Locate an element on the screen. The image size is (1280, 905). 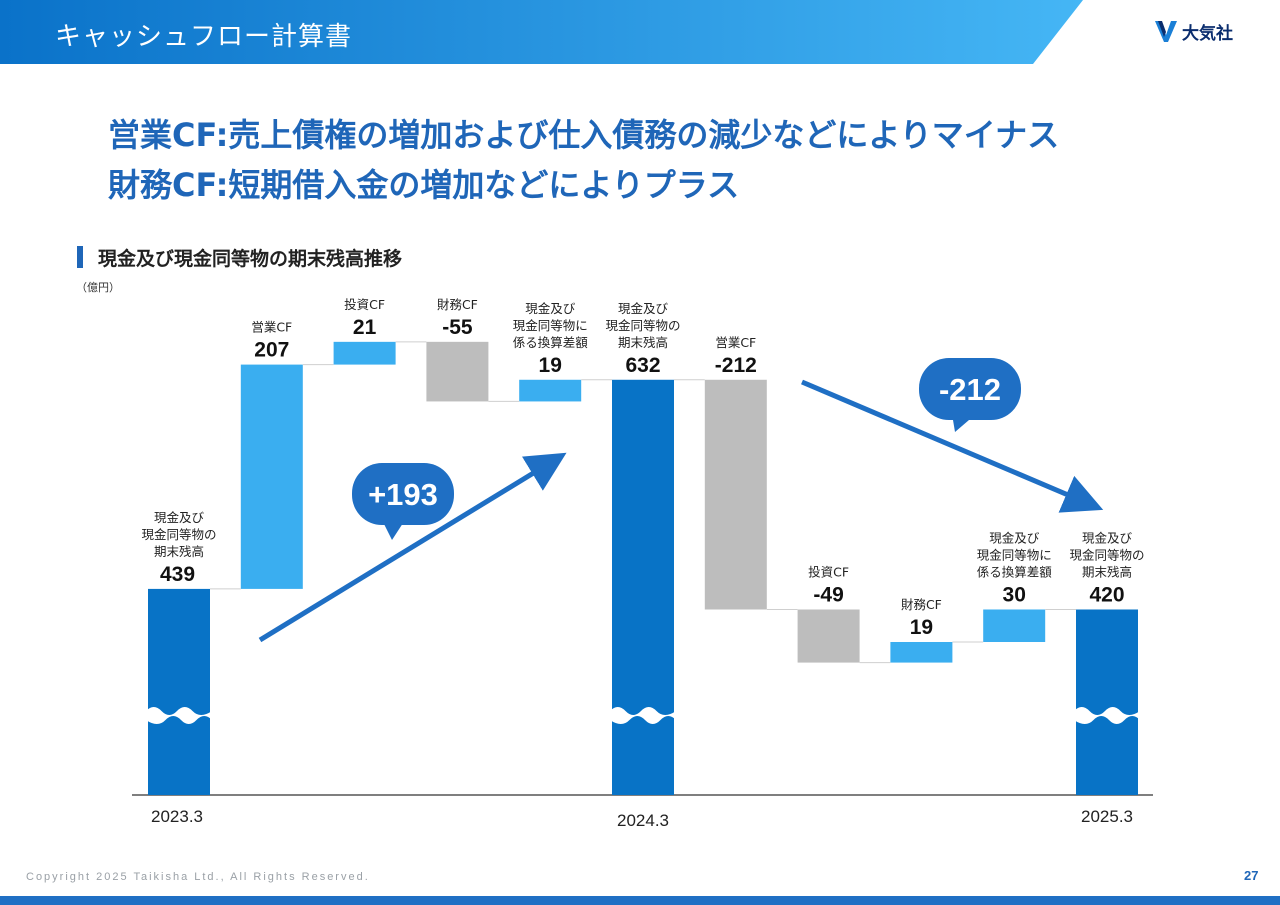
logo-text: 大気社 is located at coordinates (1207, 33).